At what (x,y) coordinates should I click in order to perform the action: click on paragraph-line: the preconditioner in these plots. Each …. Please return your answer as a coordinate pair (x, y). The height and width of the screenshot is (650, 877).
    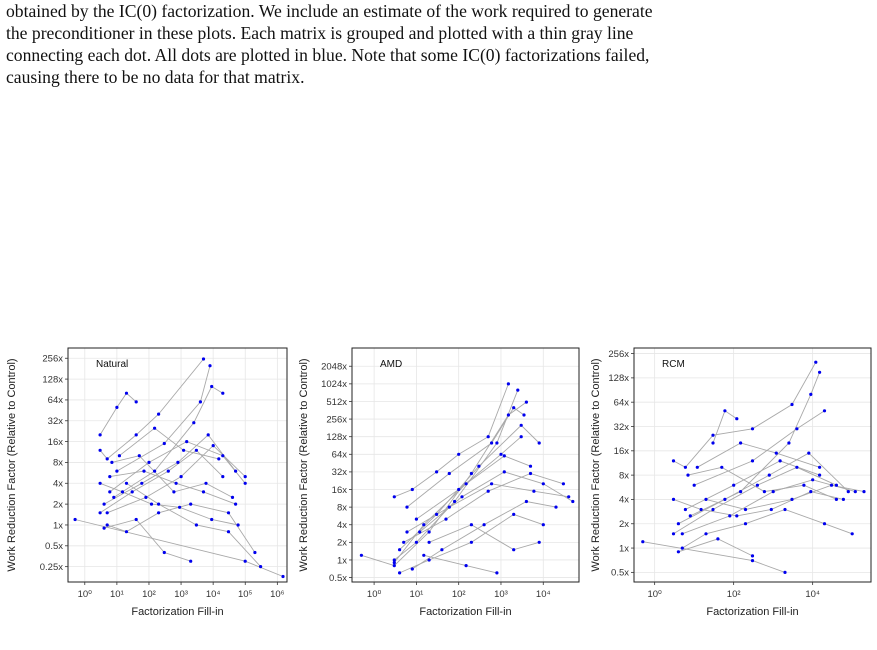
    Looking at the image, I should click on (320, 33).